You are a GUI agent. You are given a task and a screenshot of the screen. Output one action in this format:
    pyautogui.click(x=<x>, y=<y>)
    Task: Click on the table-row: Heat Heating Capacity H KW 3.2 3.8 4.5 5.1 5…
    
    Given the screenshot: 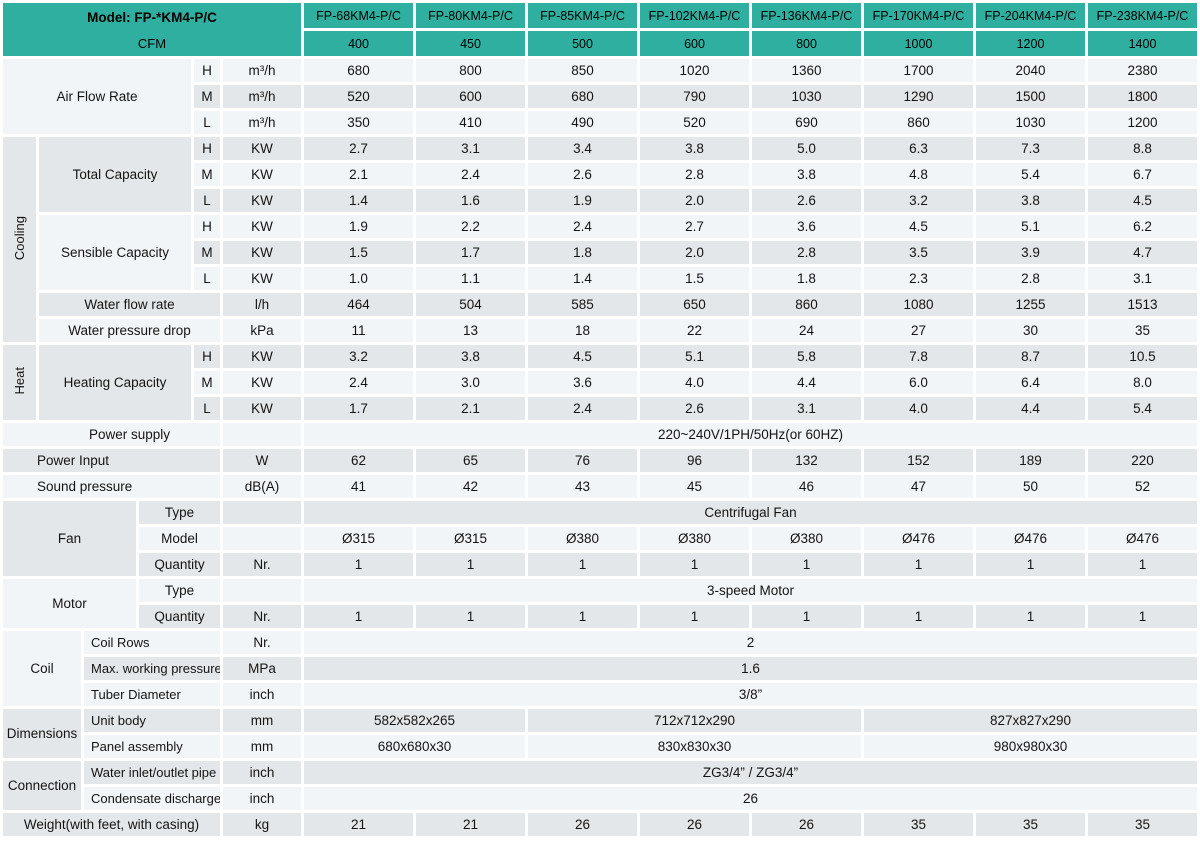 What is the action you would take?
    pyautogui.click(x=600, y=382)
    